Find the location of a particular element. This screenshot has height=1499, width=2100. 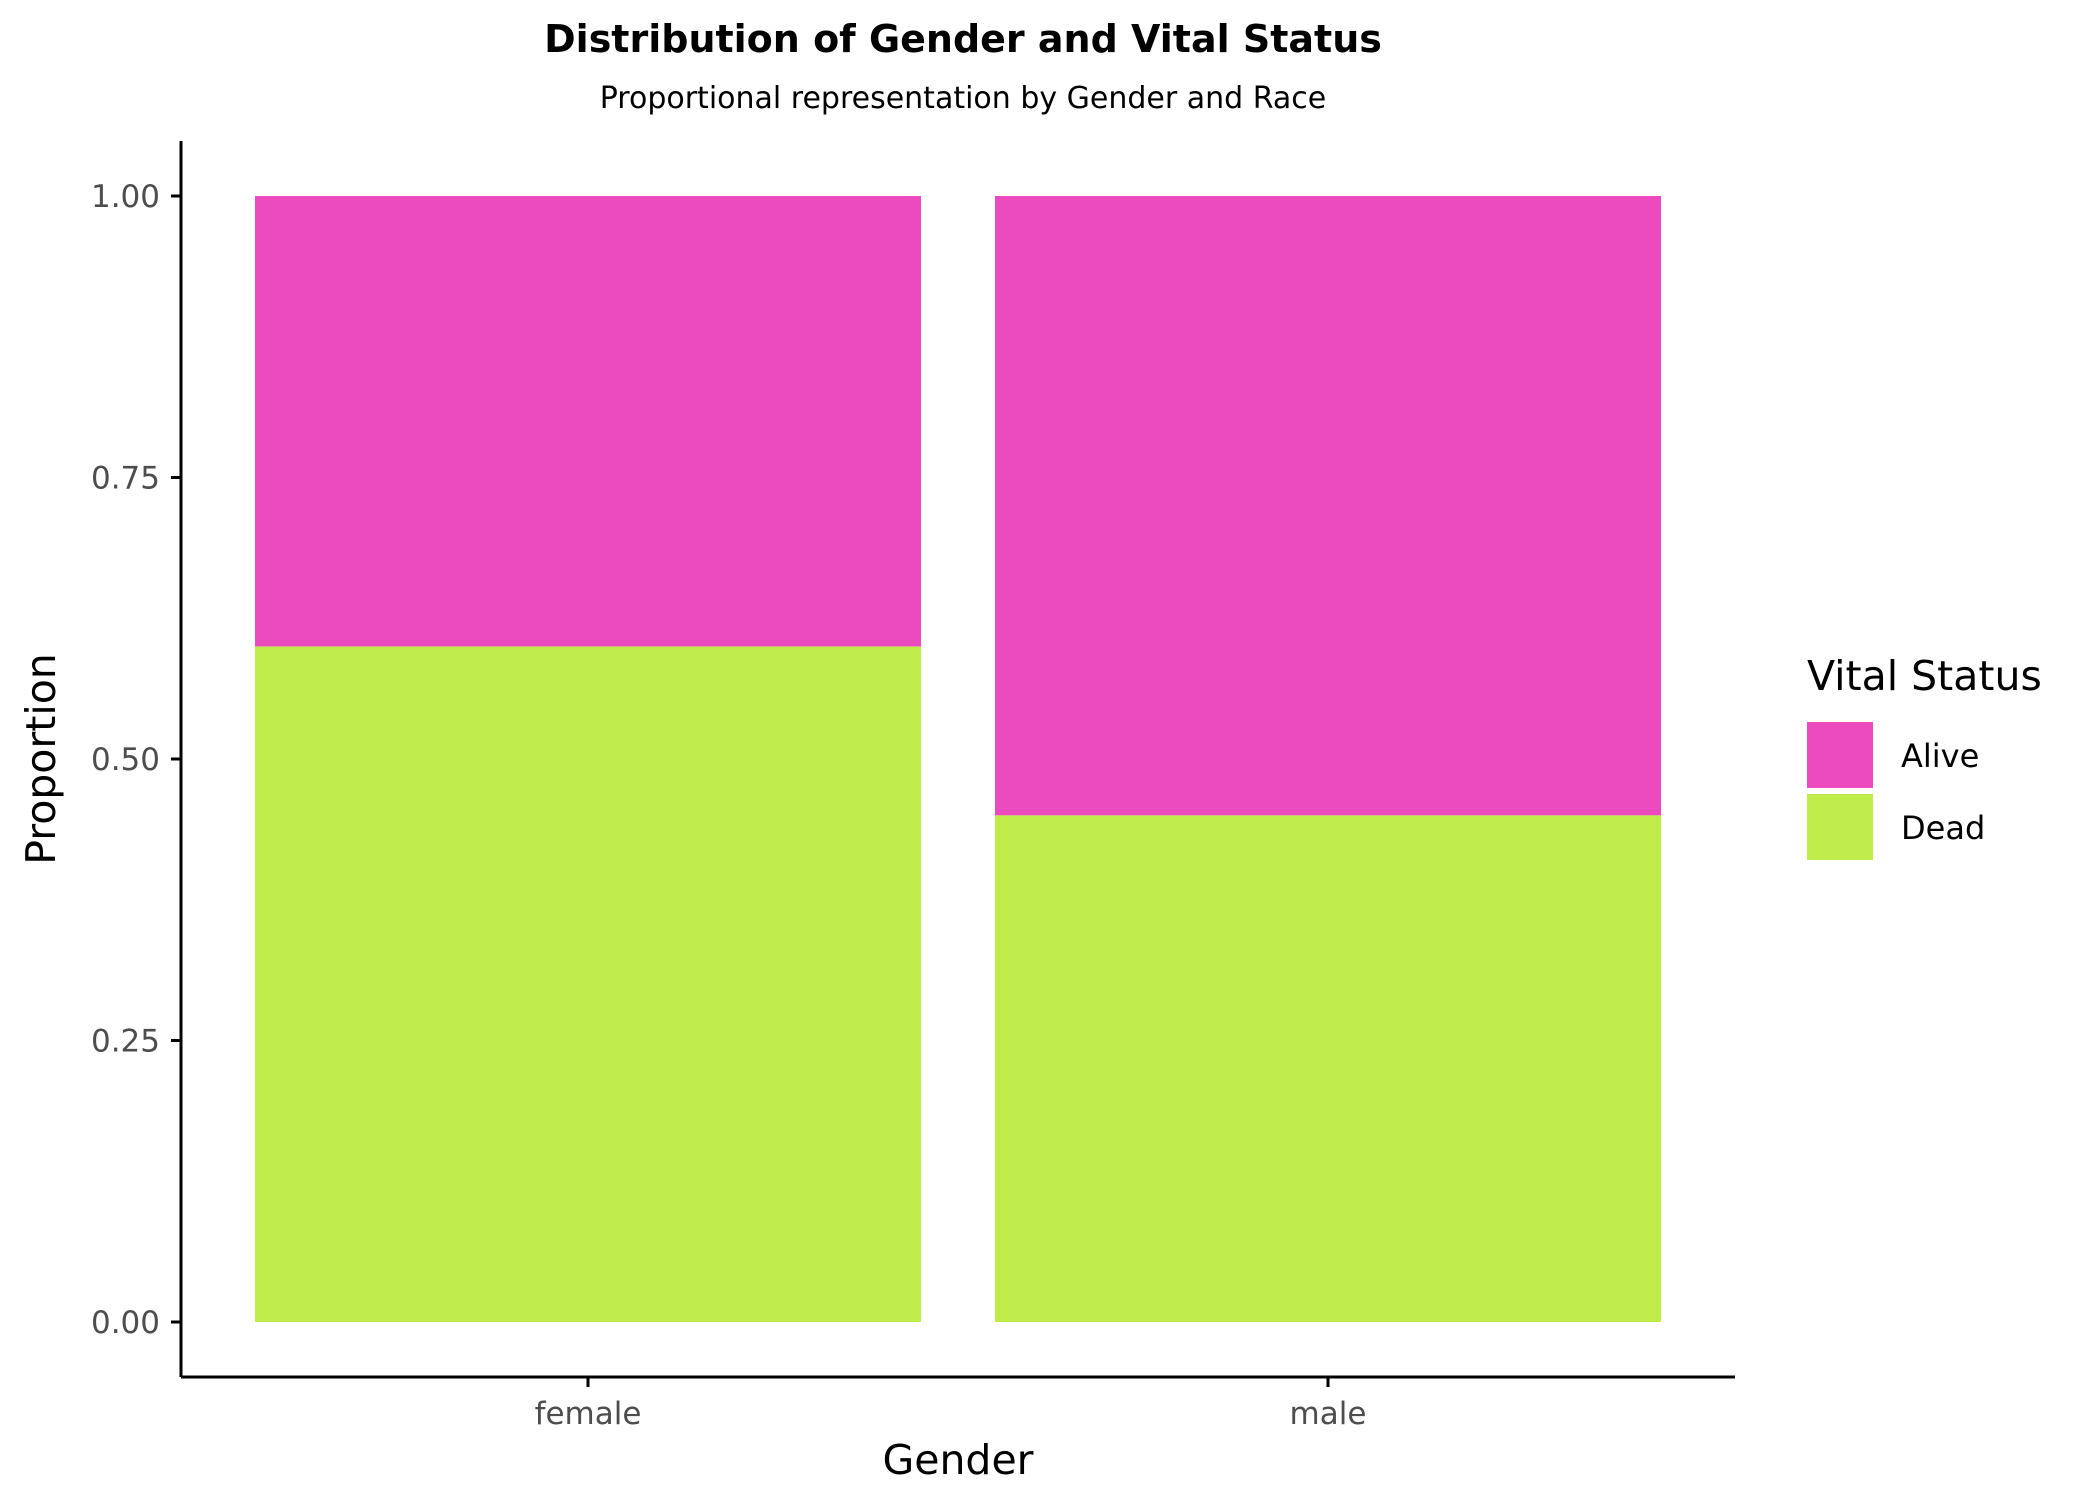

x-tick-label: female is located at coordinates (588, 1414).